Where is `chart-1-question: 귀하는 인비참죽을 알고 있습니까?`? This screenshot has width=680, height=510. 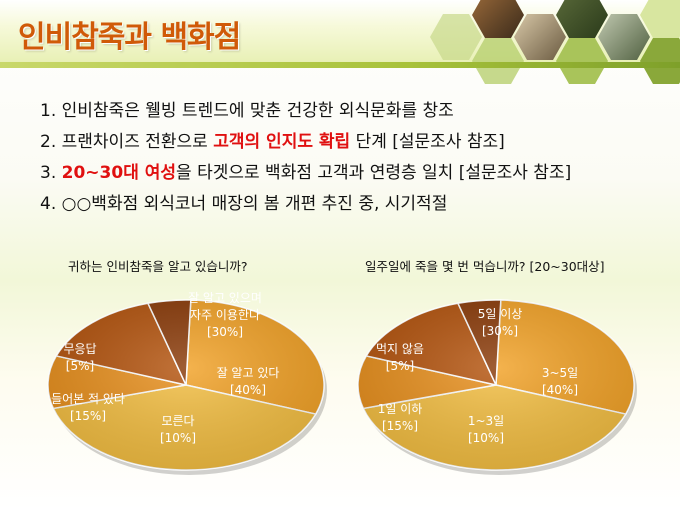
chart-1-question: 귀하는 인비참죽을 알고 있습니까? is located at coordinates (158, 266).